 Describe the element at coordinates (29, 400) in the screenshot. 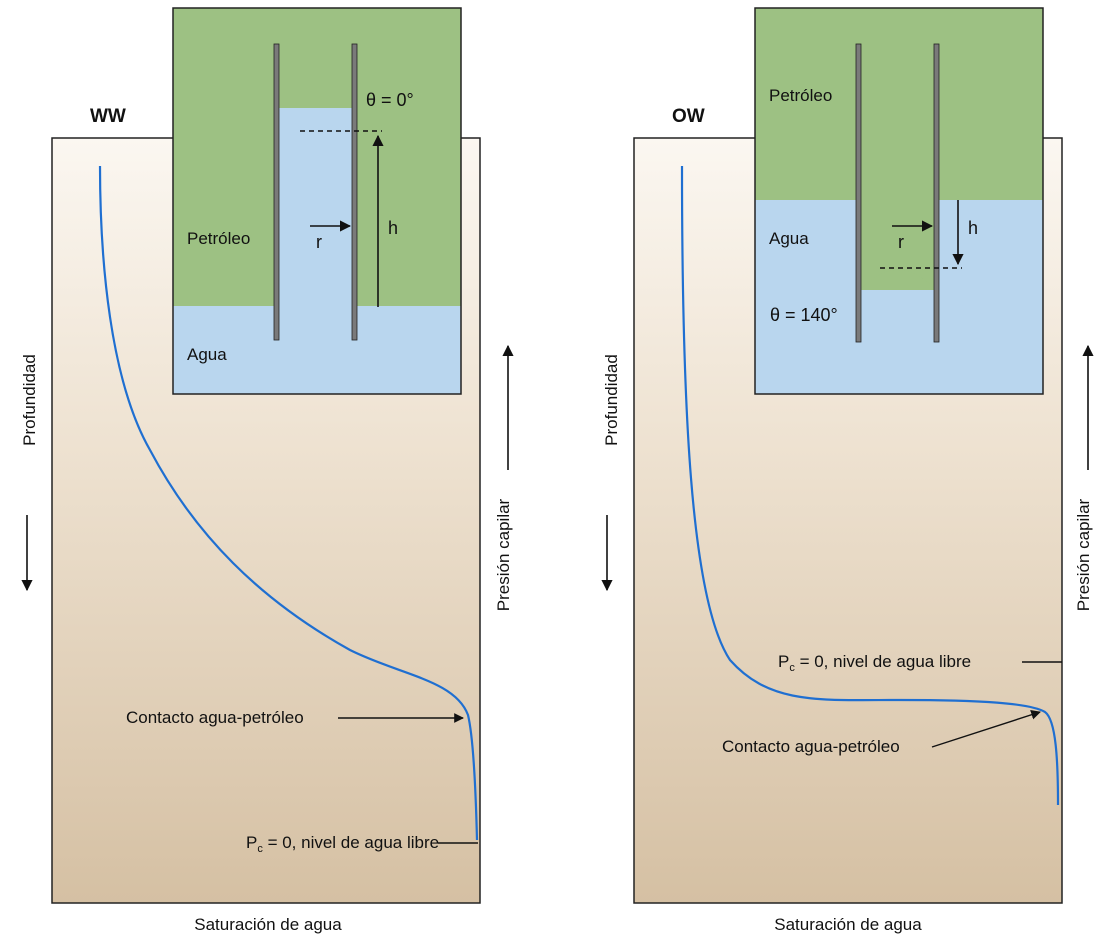

I see `depth-label-ww: Profundidad` at that location.